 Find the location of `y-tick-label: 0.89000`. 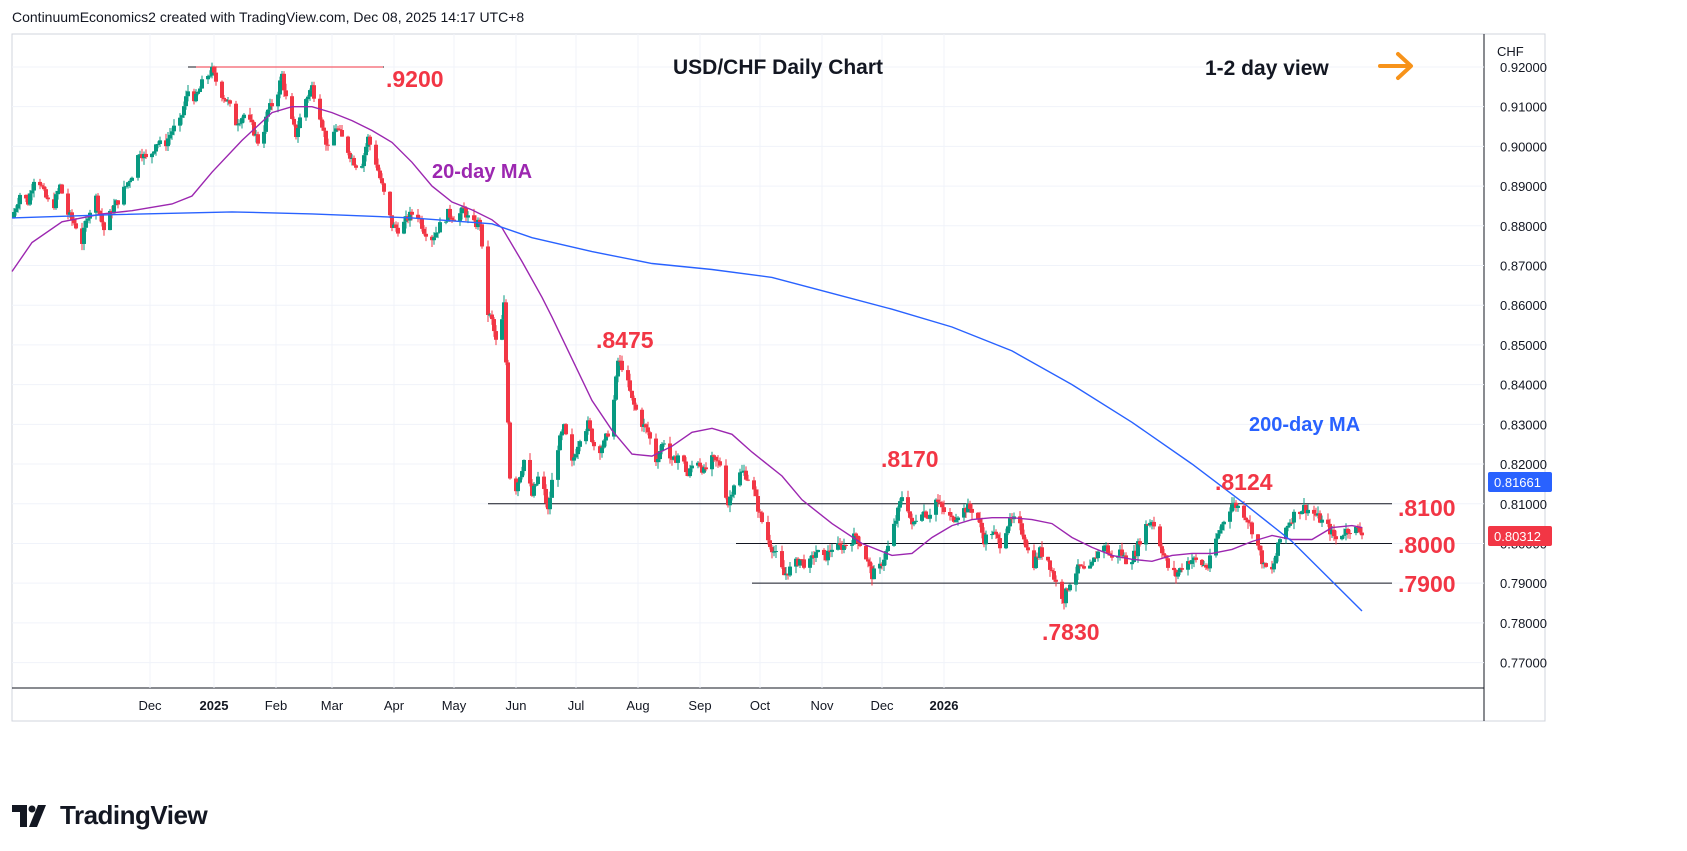

y-tick-label: 0.89000 is located at coordinates (1523, 186).